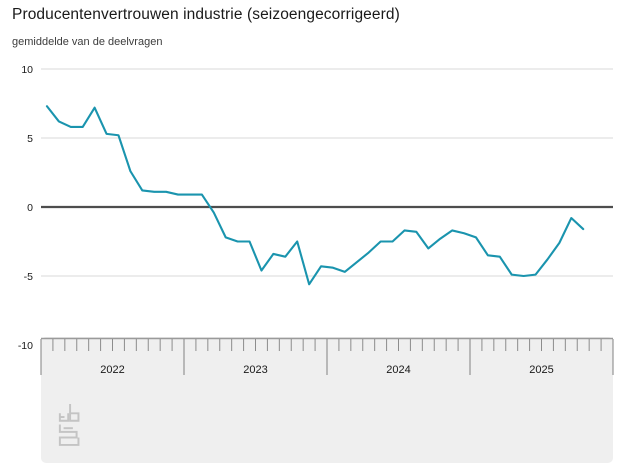  What do you see at coordinates (327, 357) in the screenshot?
I see `x-axis-ticks` at bounding box center [327, 357].